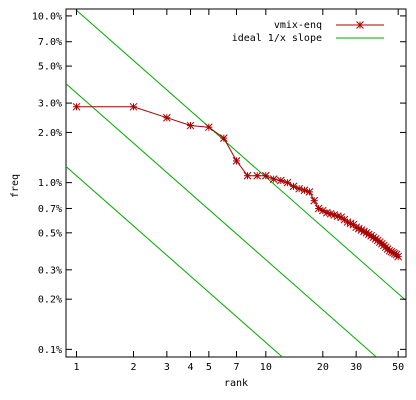 The height and width of the screenshot is (400, 416). I want to click on y-tick-label: 7.0%, so click(50, 42).